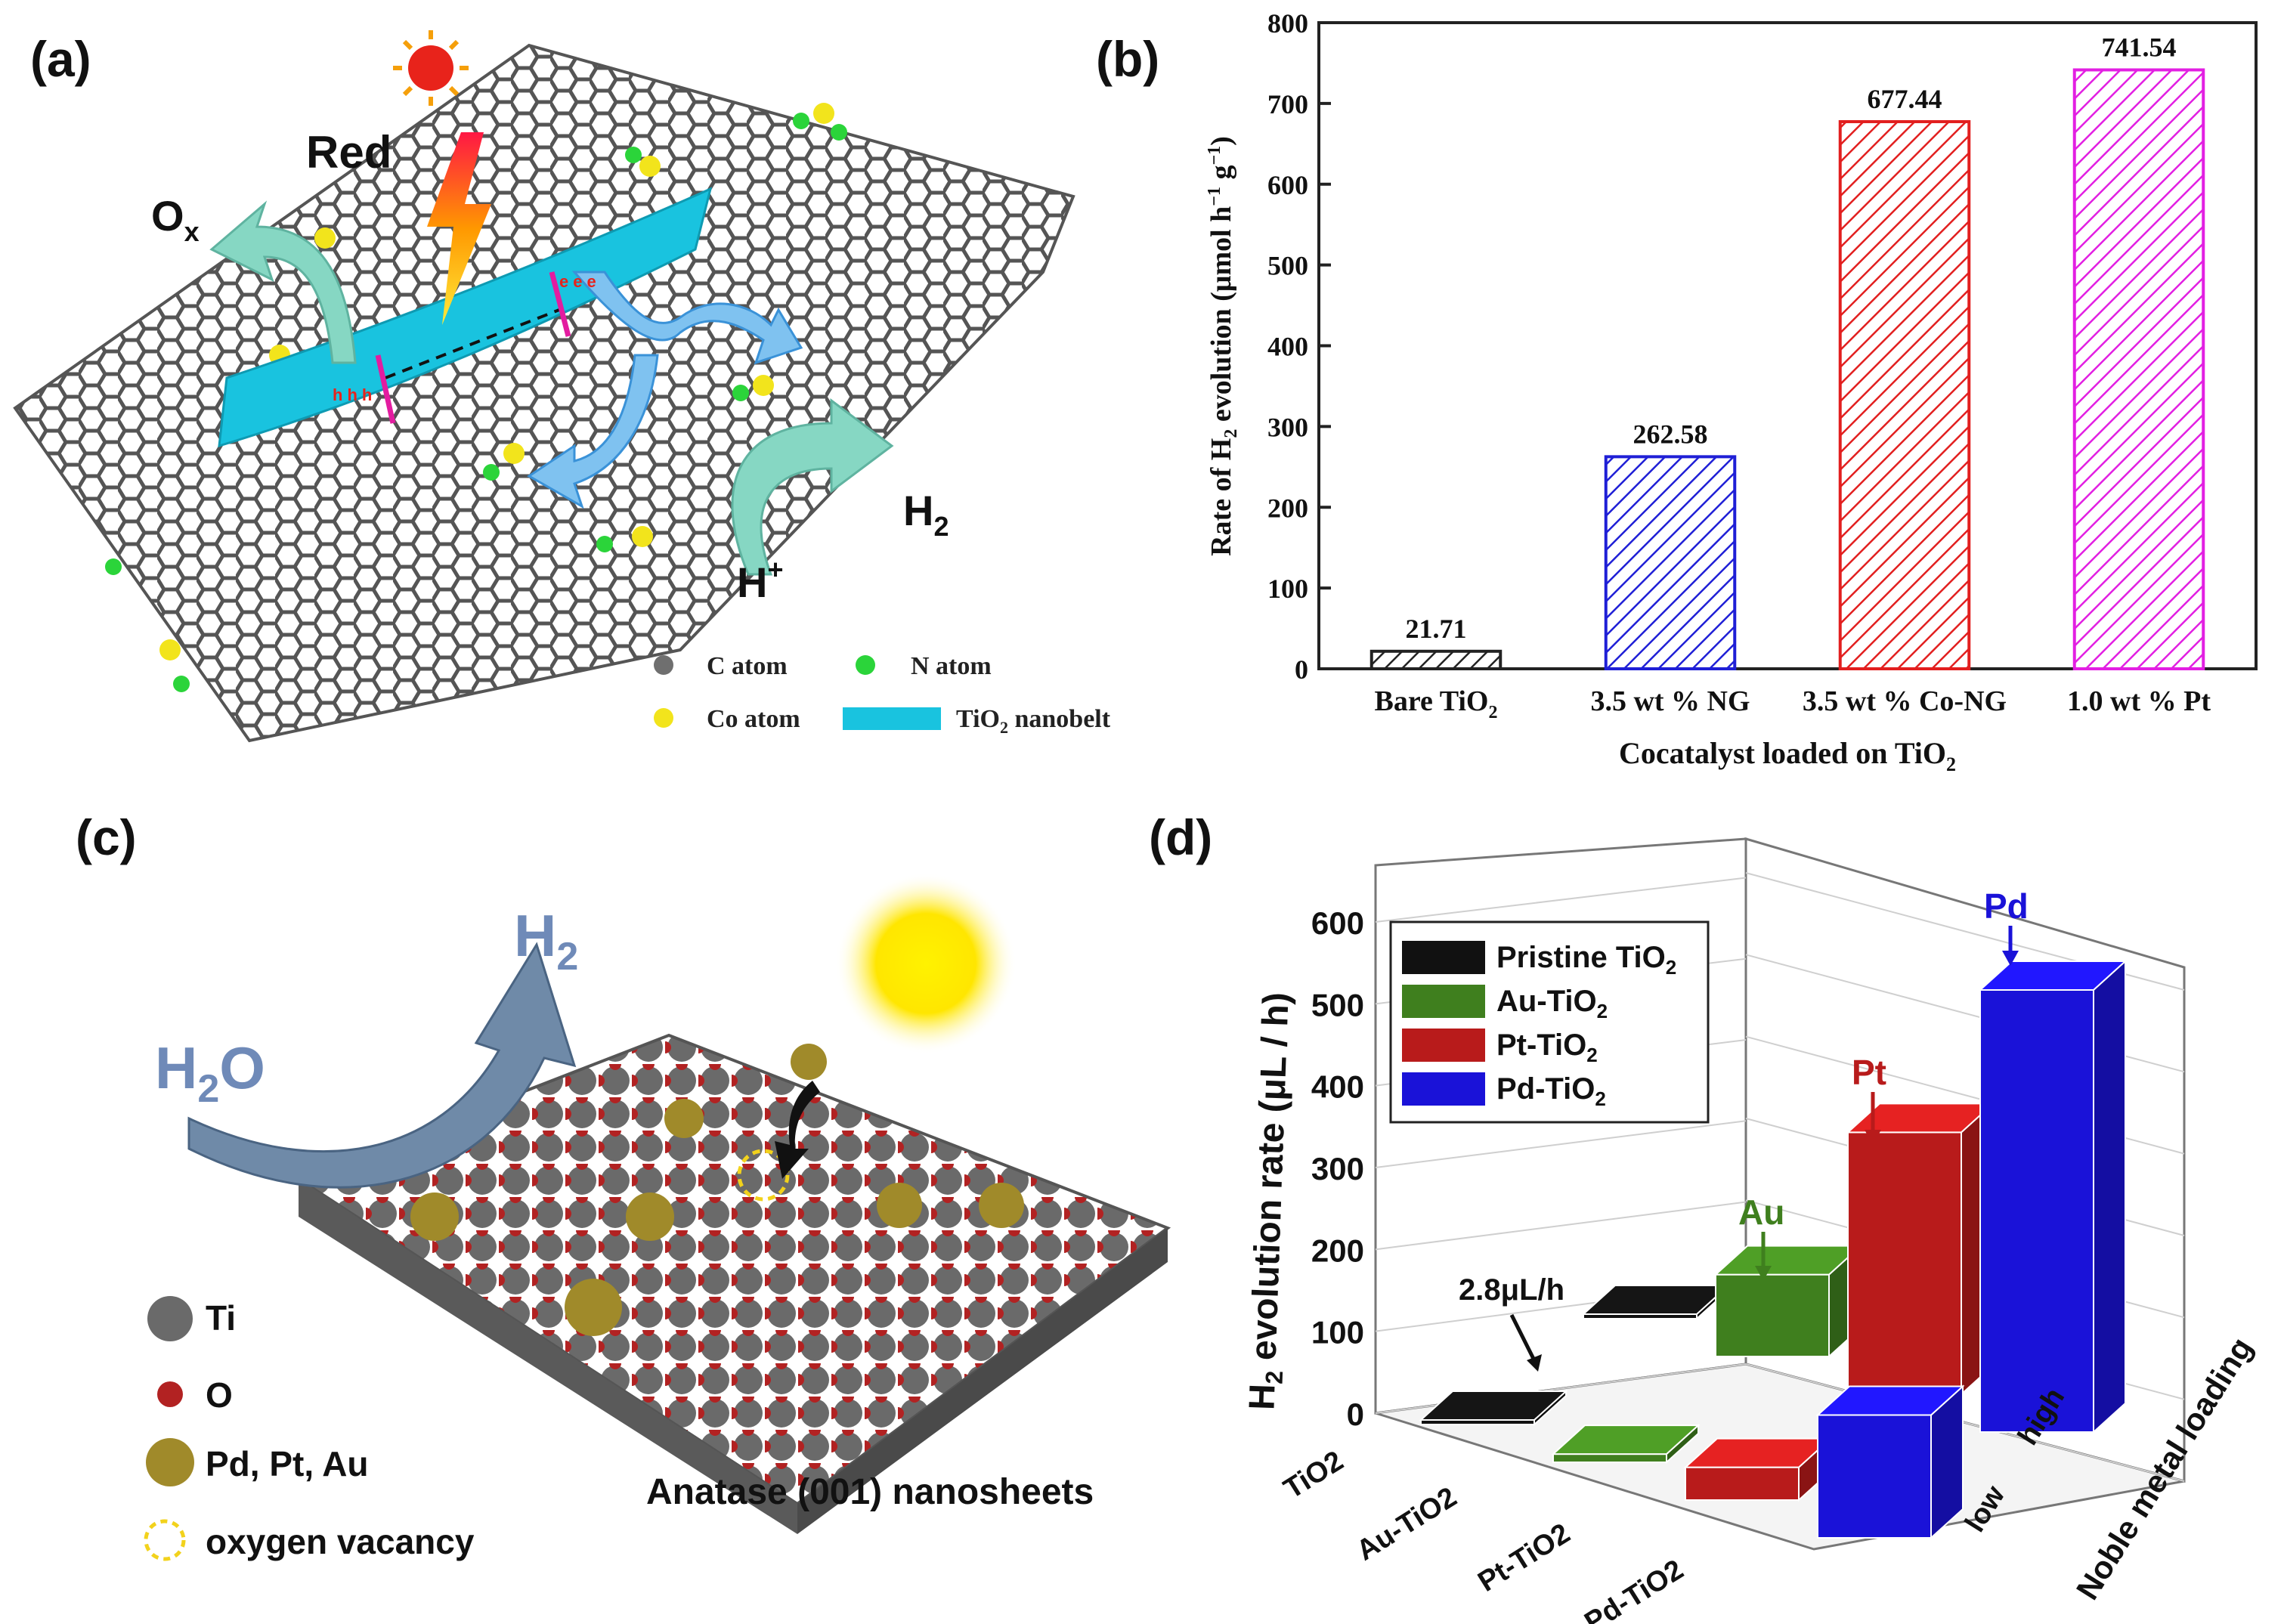 This screenshot has width=2284, height=1624. What do you see at coordinates (1337, 1250) in the screenshot?
I see `z-tick-label: 200` at bounding box center [1337, 1250].